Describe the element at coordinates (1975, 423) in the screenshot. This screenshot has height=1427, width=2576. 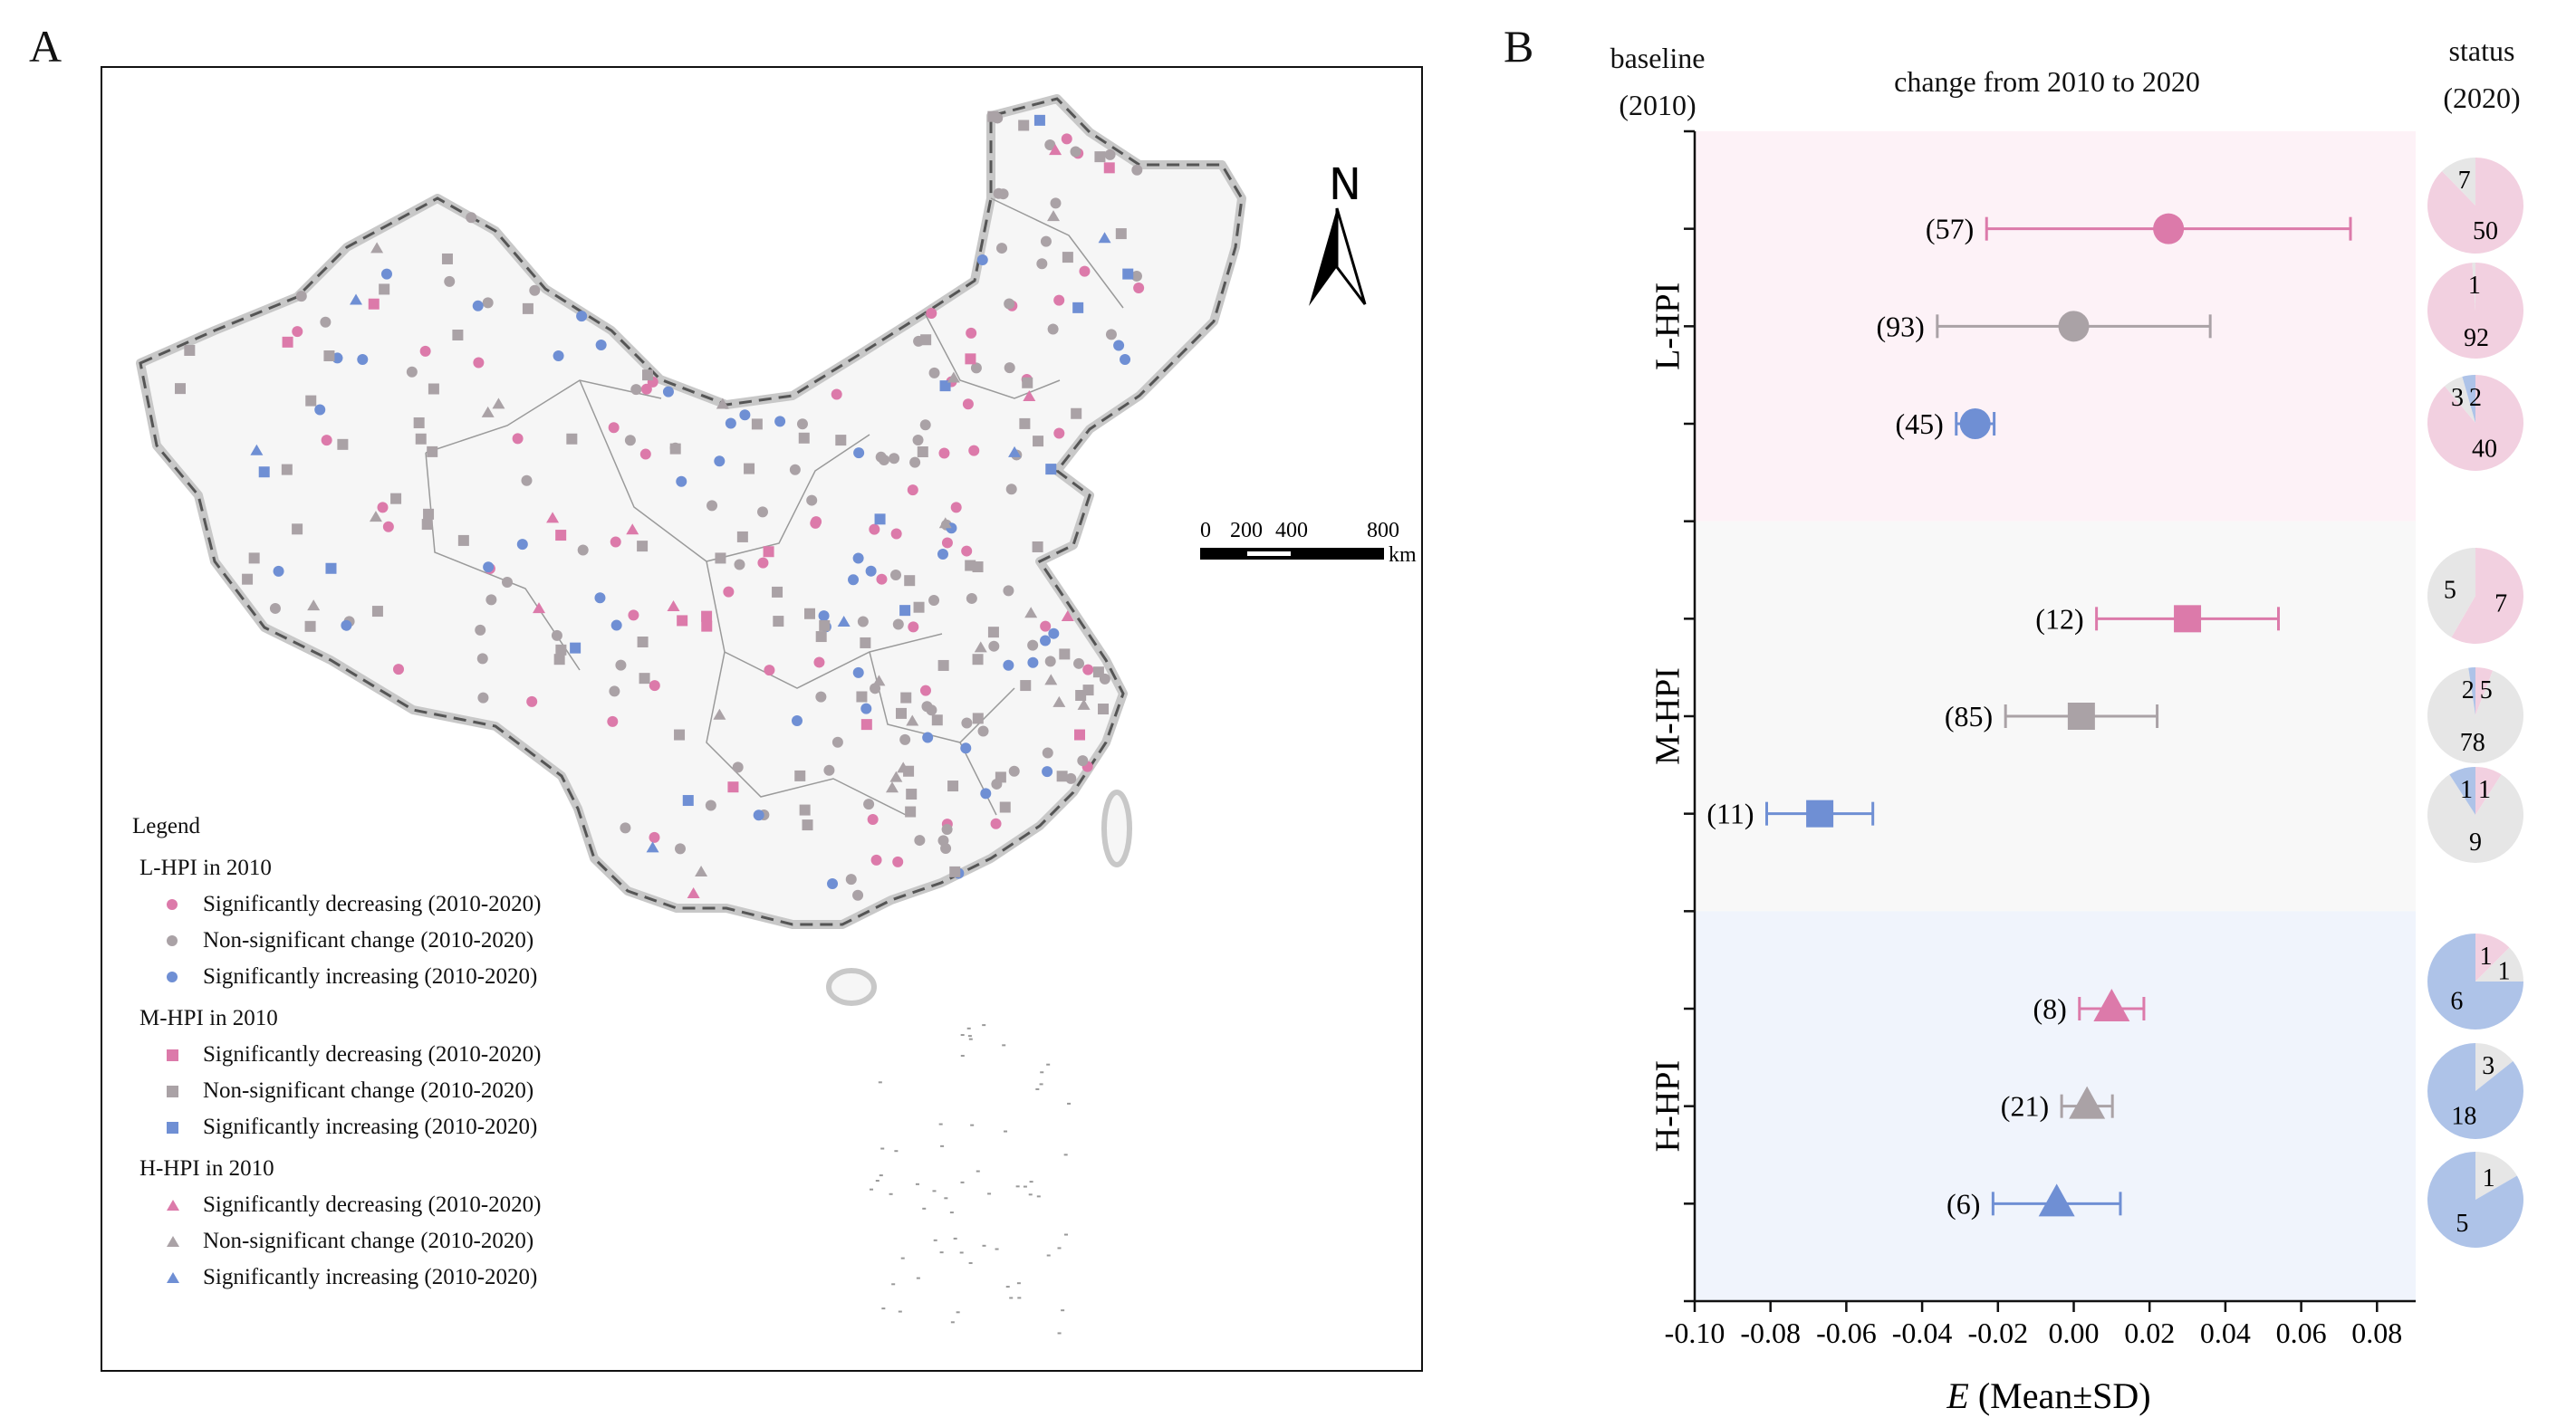
I see `mean-marker-circle` at that location.